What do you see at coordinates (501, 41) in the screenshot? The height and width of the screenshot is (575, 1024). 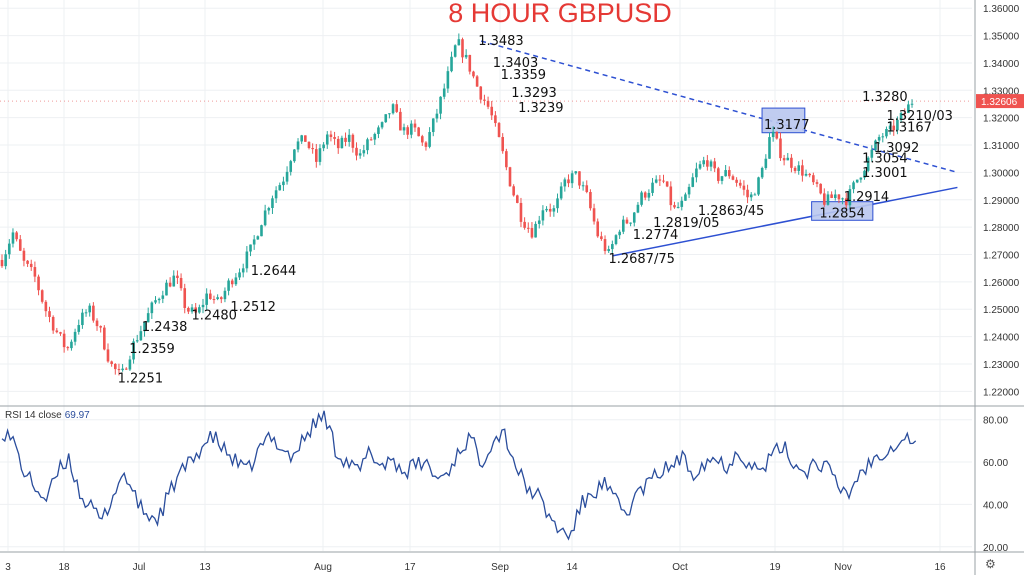 I see `price-level-label: 1.3483` at bounding box center [501, 41].